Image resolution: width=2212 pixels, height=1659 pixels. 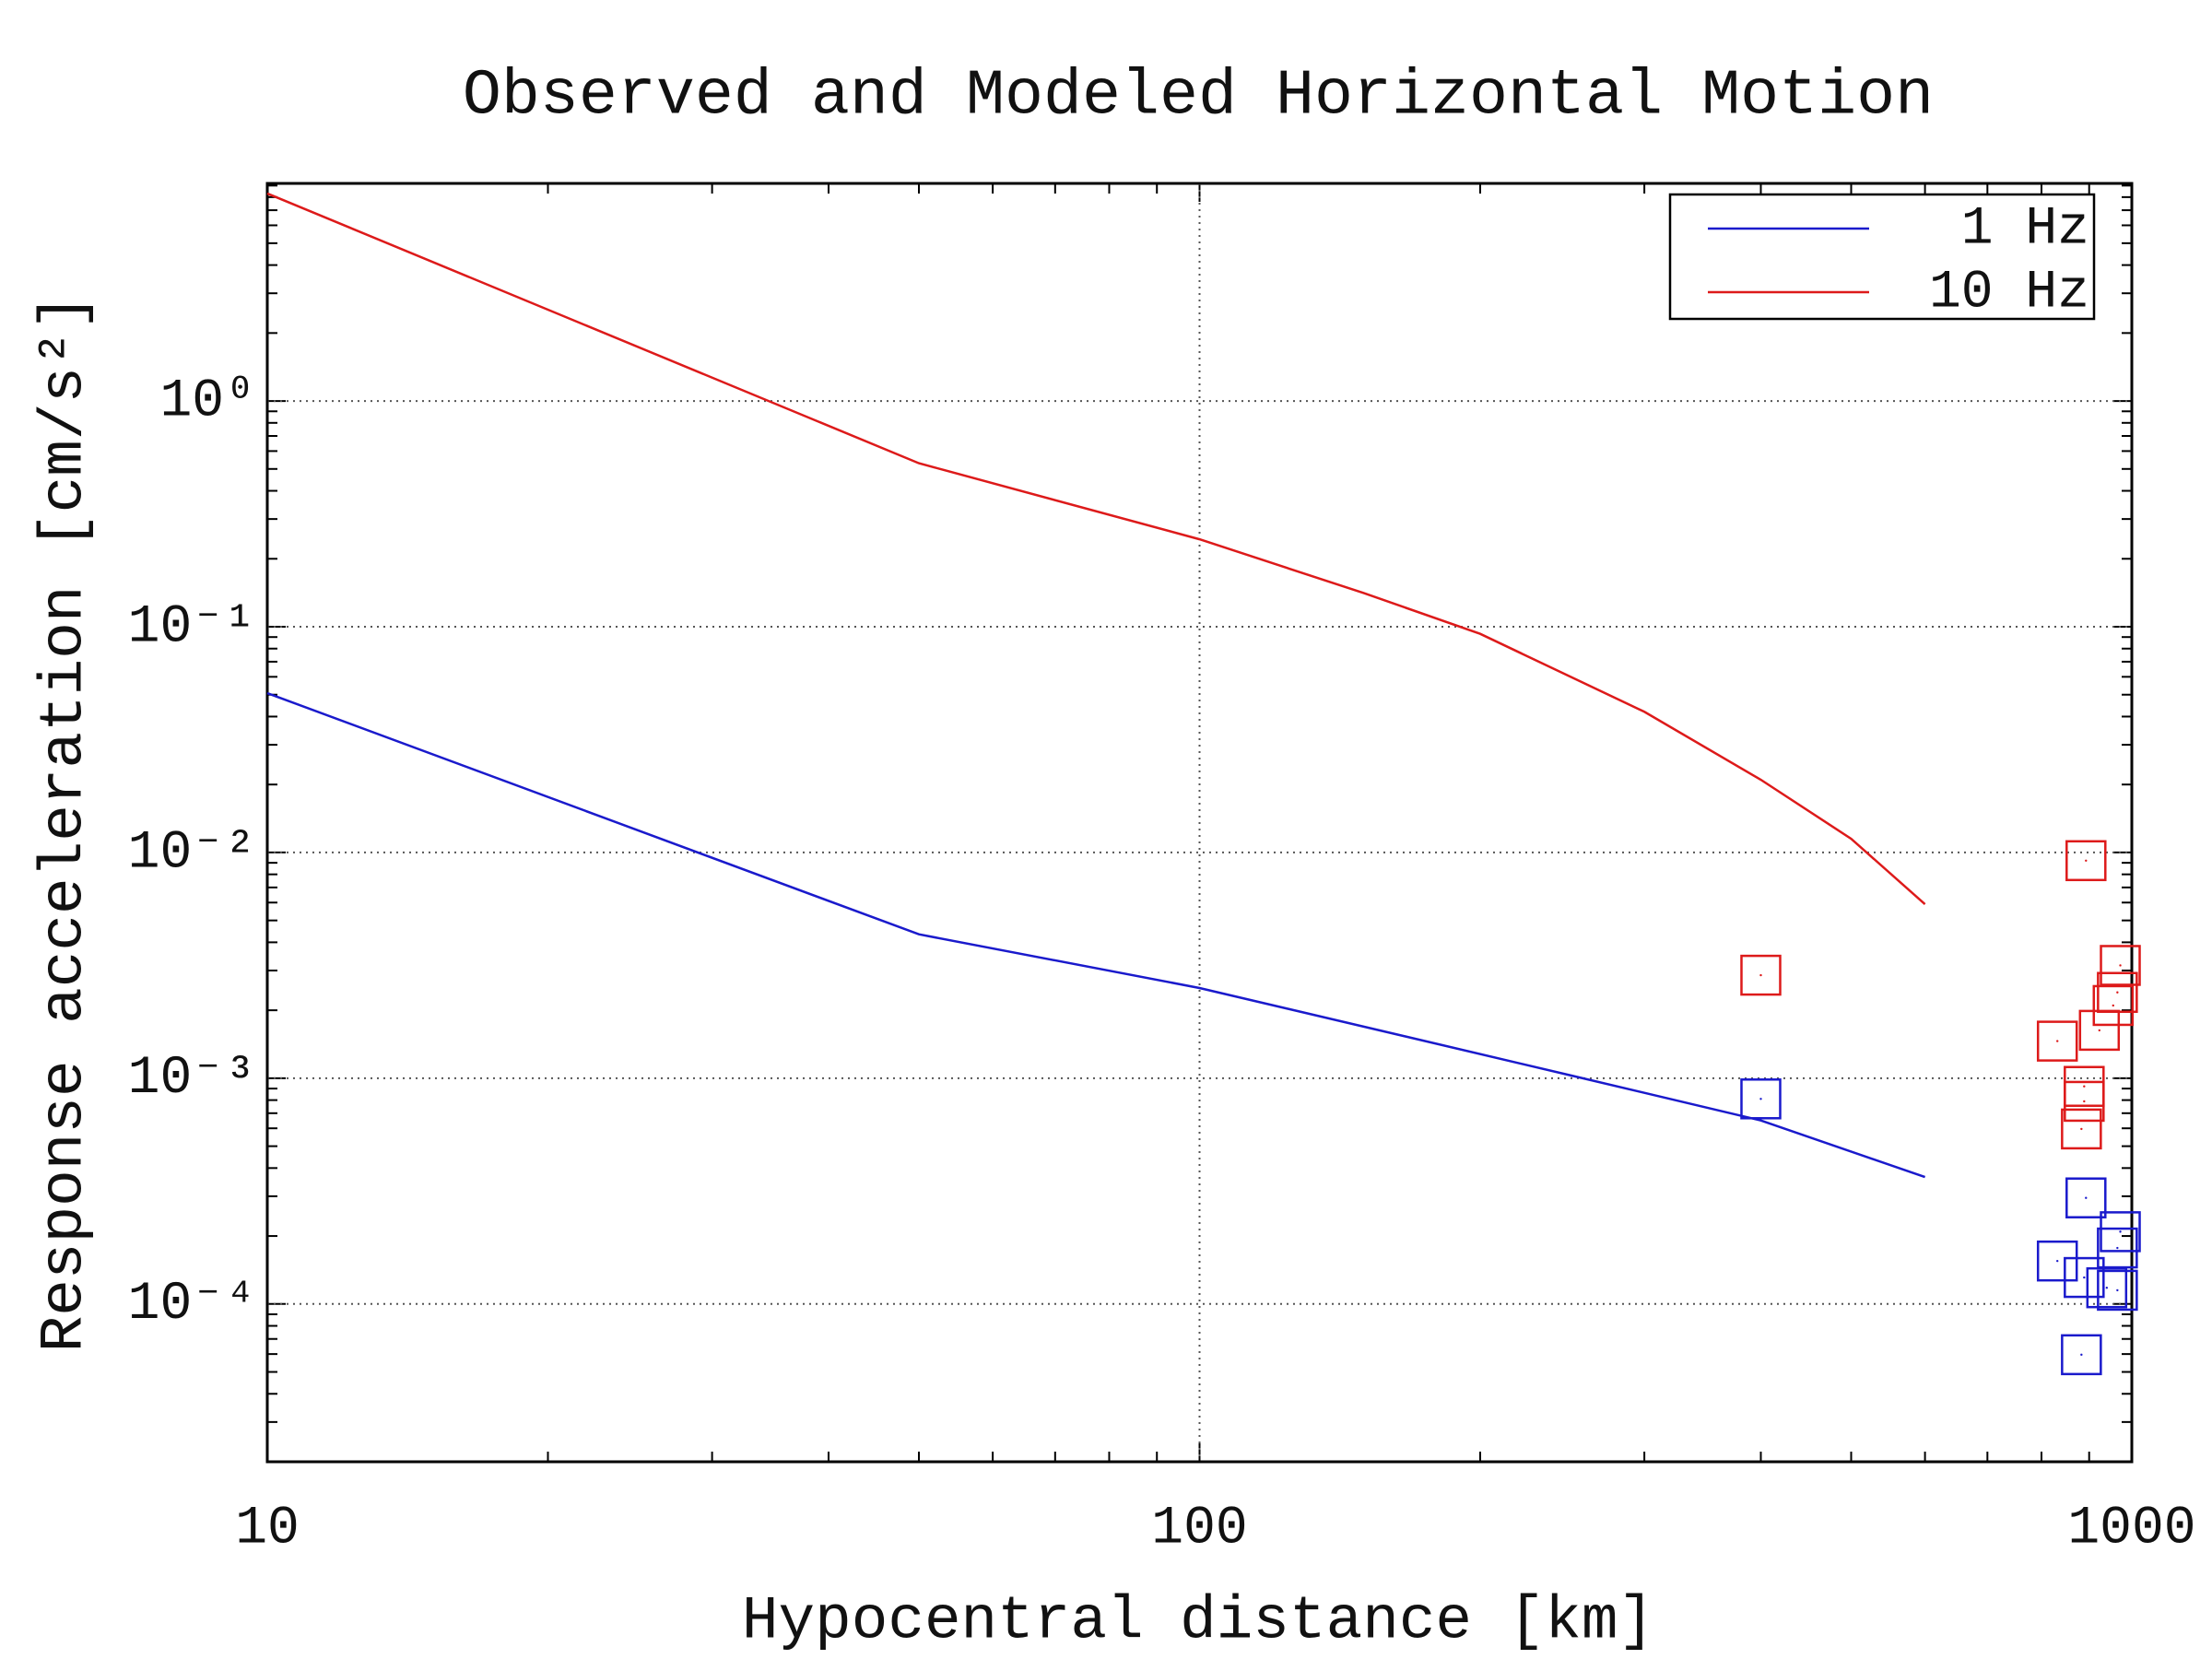 I want to click on x-tick-label: 1000, so click(x=2131, y=1529).